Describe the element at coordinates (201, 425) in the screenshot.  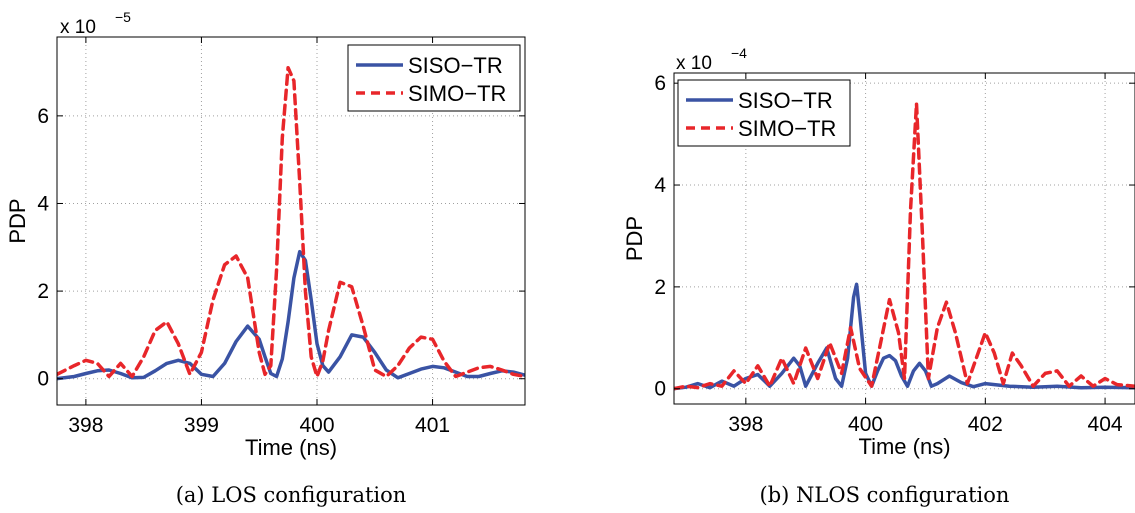
I see `x-tick-label: 399` at that location.